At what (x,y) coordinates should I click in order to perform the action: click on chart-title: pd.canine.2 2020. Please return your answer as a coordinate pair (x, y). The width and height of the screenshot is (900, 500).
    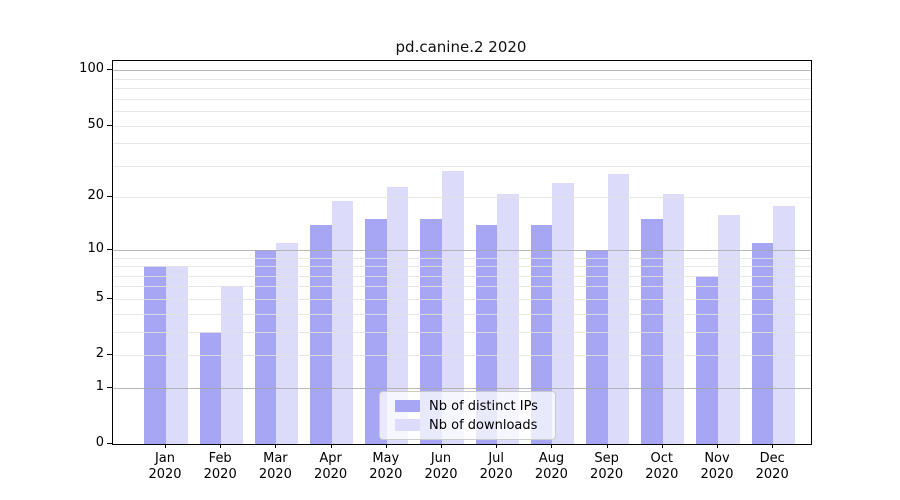
    Looking at the image, I should click on (461, 47).